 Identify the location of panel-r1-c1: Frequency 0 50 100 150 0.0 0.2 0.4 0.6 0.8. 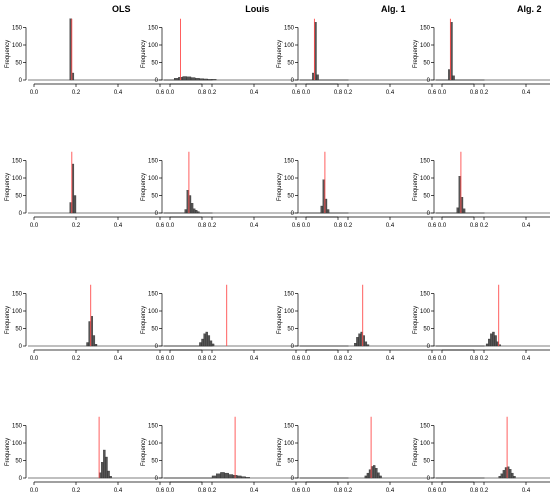
(245, 190).